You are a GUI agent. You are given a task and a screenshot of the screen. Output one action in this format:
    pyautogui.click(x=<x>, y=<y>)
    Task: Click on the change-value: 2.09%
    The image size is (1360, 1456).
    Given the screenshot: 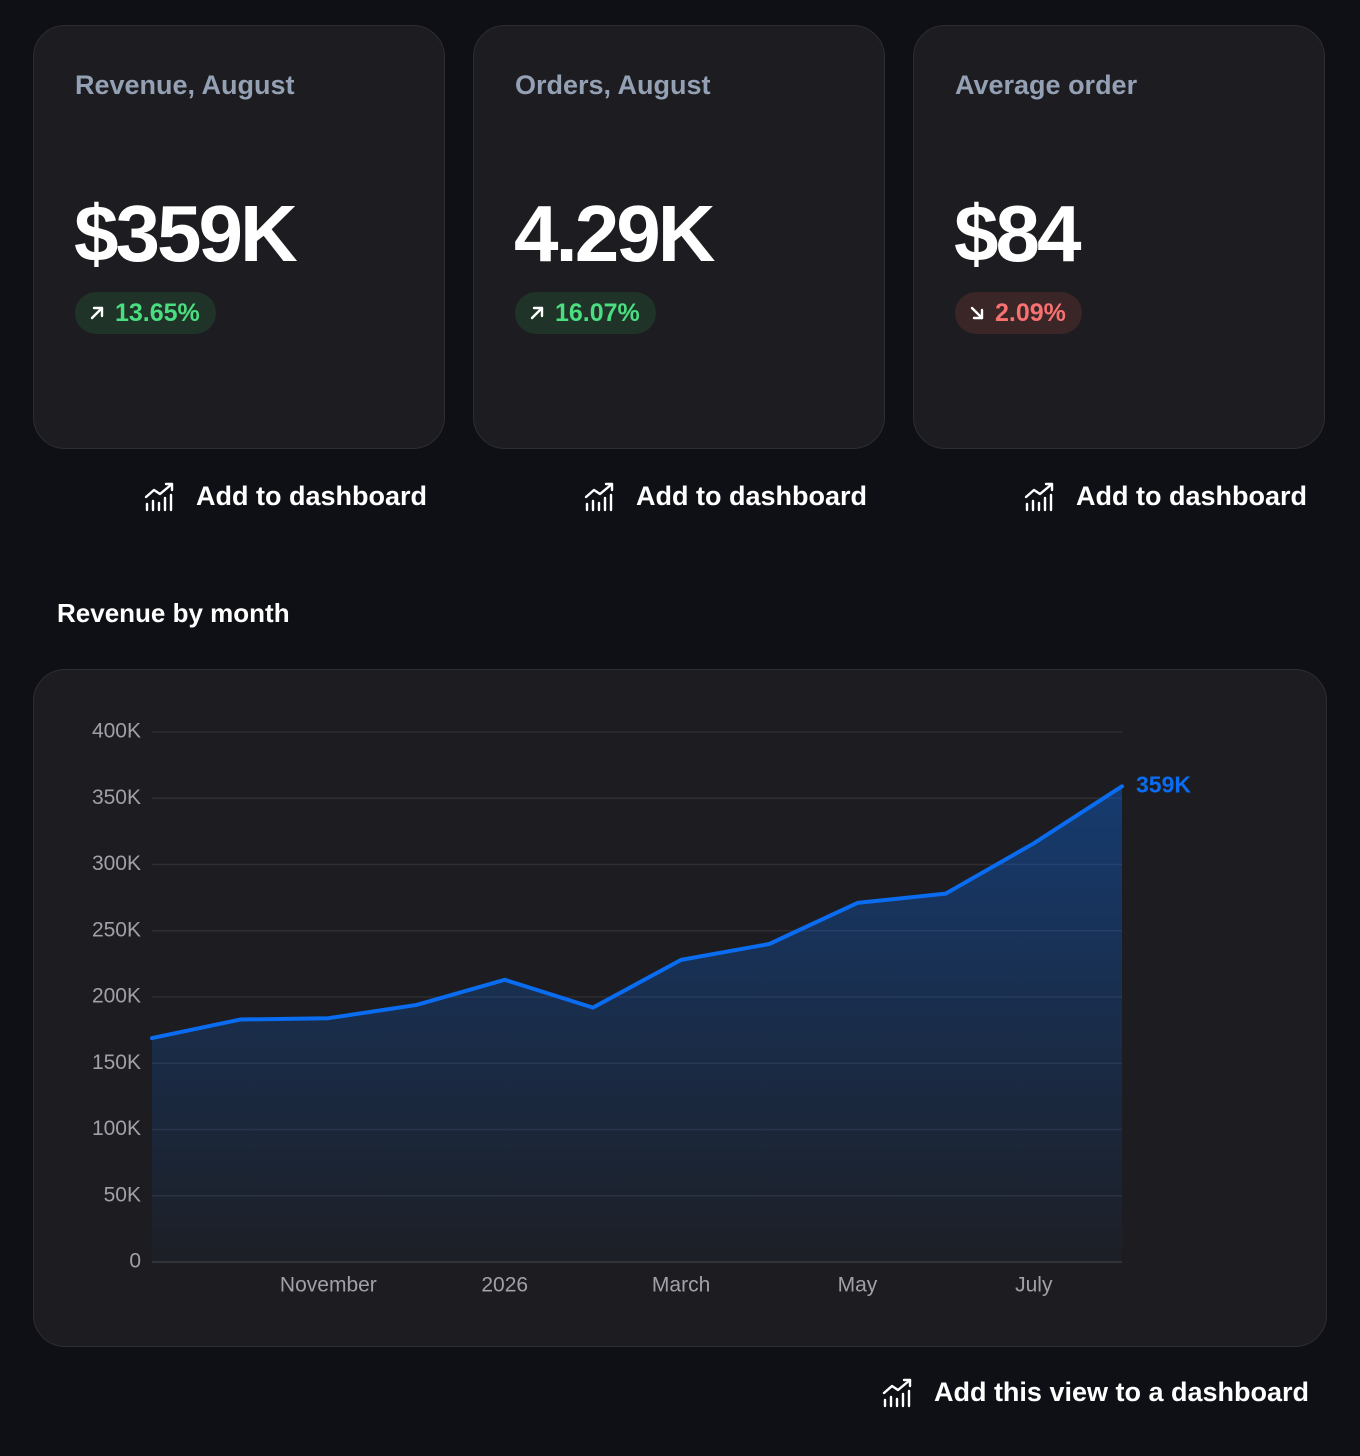 What is the action you would take?
    pyautogui.click(x=1030, y=312)
    